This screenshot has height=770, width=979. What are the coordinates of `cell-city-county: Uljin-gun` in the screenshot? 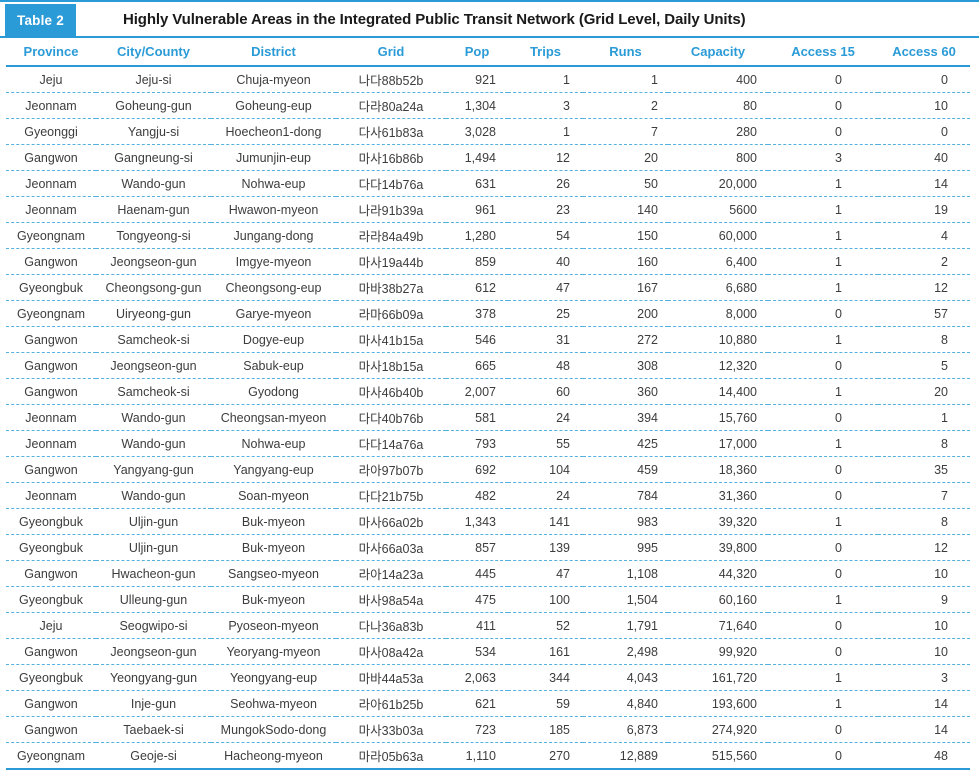 It's located at (153, 521).